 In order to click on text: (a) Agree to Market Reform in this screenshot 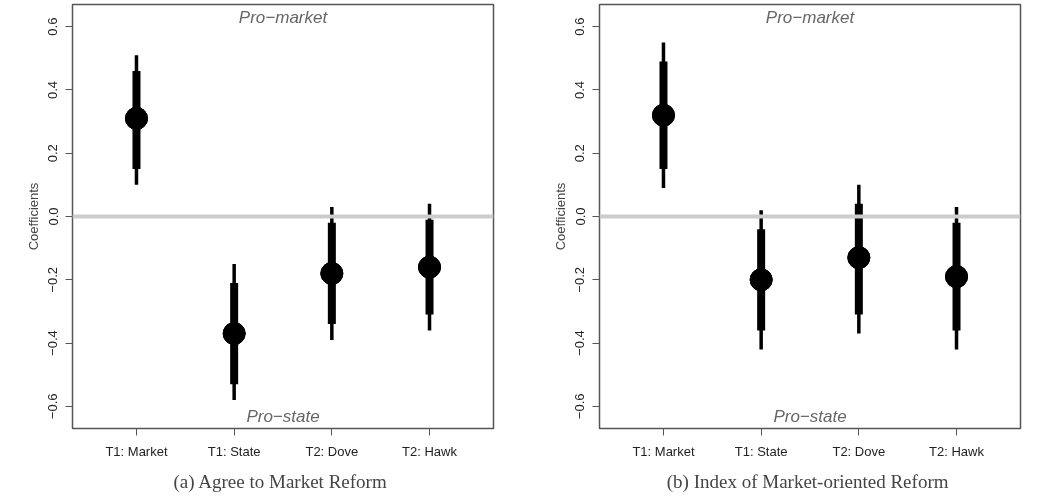, I will do `click(280, 481)`.